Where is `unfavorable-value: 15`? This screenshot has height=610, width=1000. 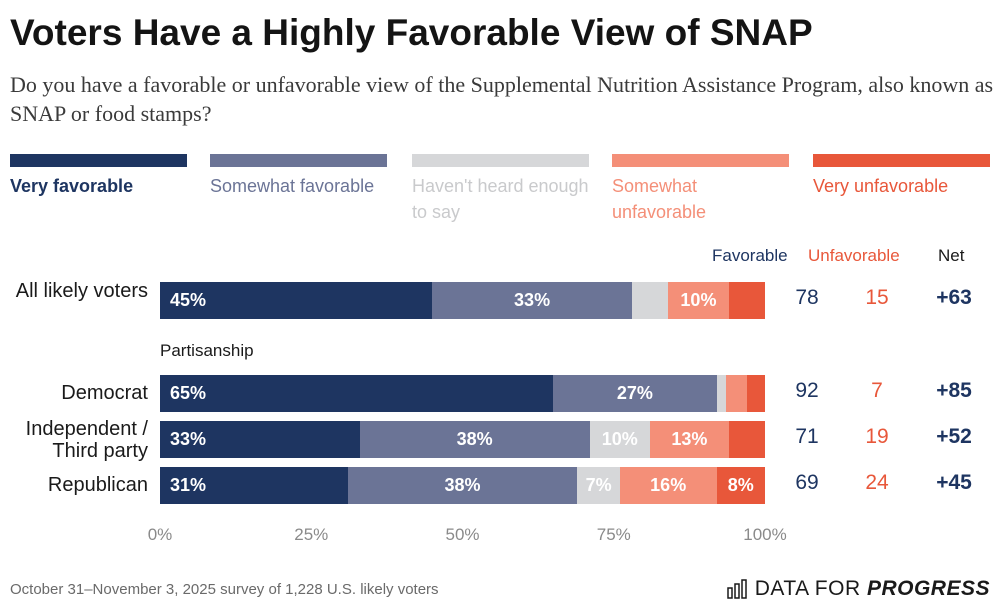 unfavorable-value: 15 is located at coordinates (877, 297).